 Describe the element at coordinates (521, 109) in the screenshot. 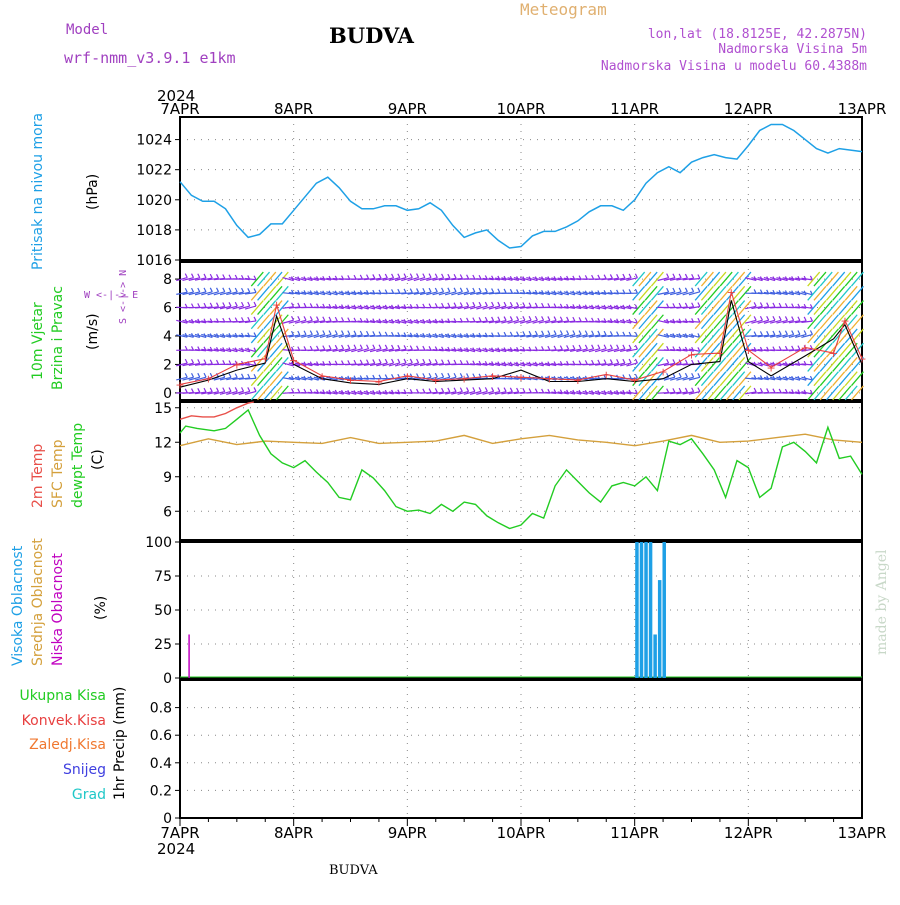

I see `time-label-top: 10APR` at that location.